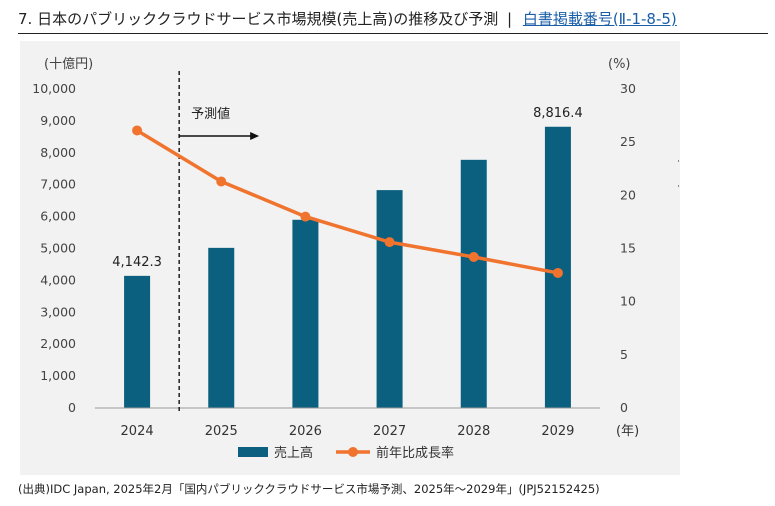 This screenshot has width=775, height=506. Describe the element at coordinates (137, 431) in the screenshot. I see `x-axis-tick-label: 2024` at that location.